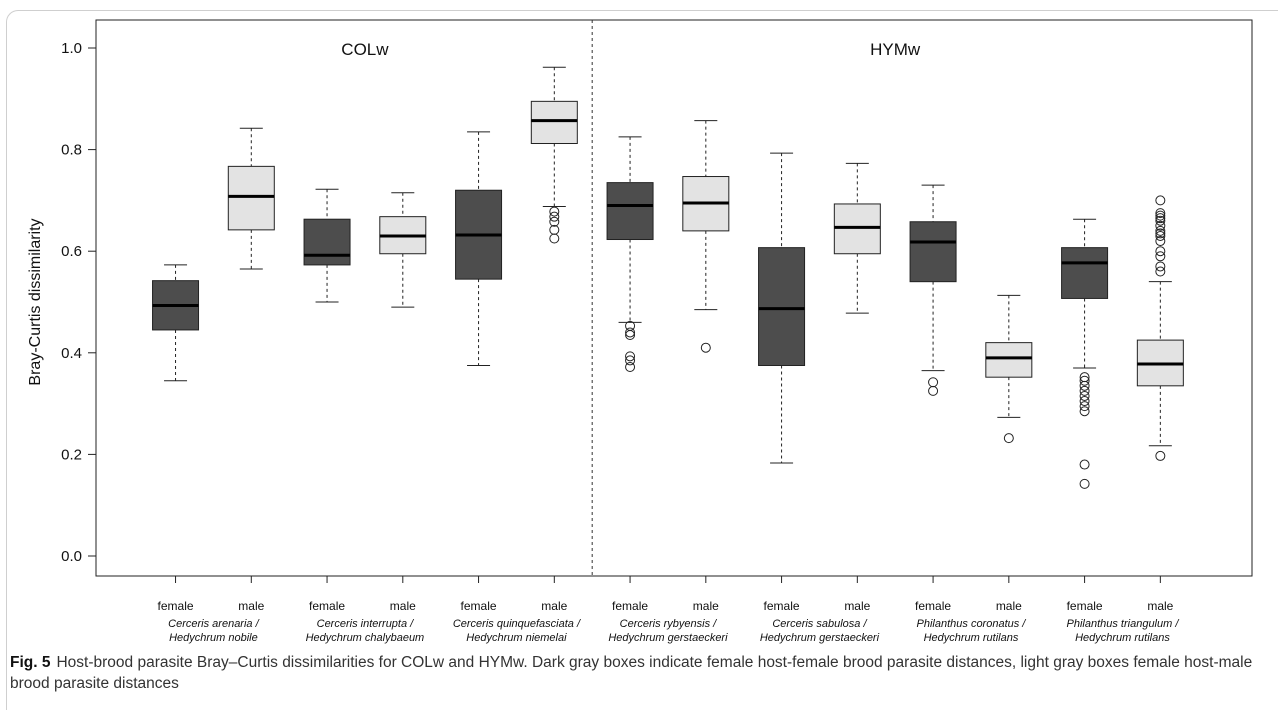  What do you see at coordinates (71, 556) in the screenshot?
I see `y-tick-label: 0.0` at bounding box center [71, 556].